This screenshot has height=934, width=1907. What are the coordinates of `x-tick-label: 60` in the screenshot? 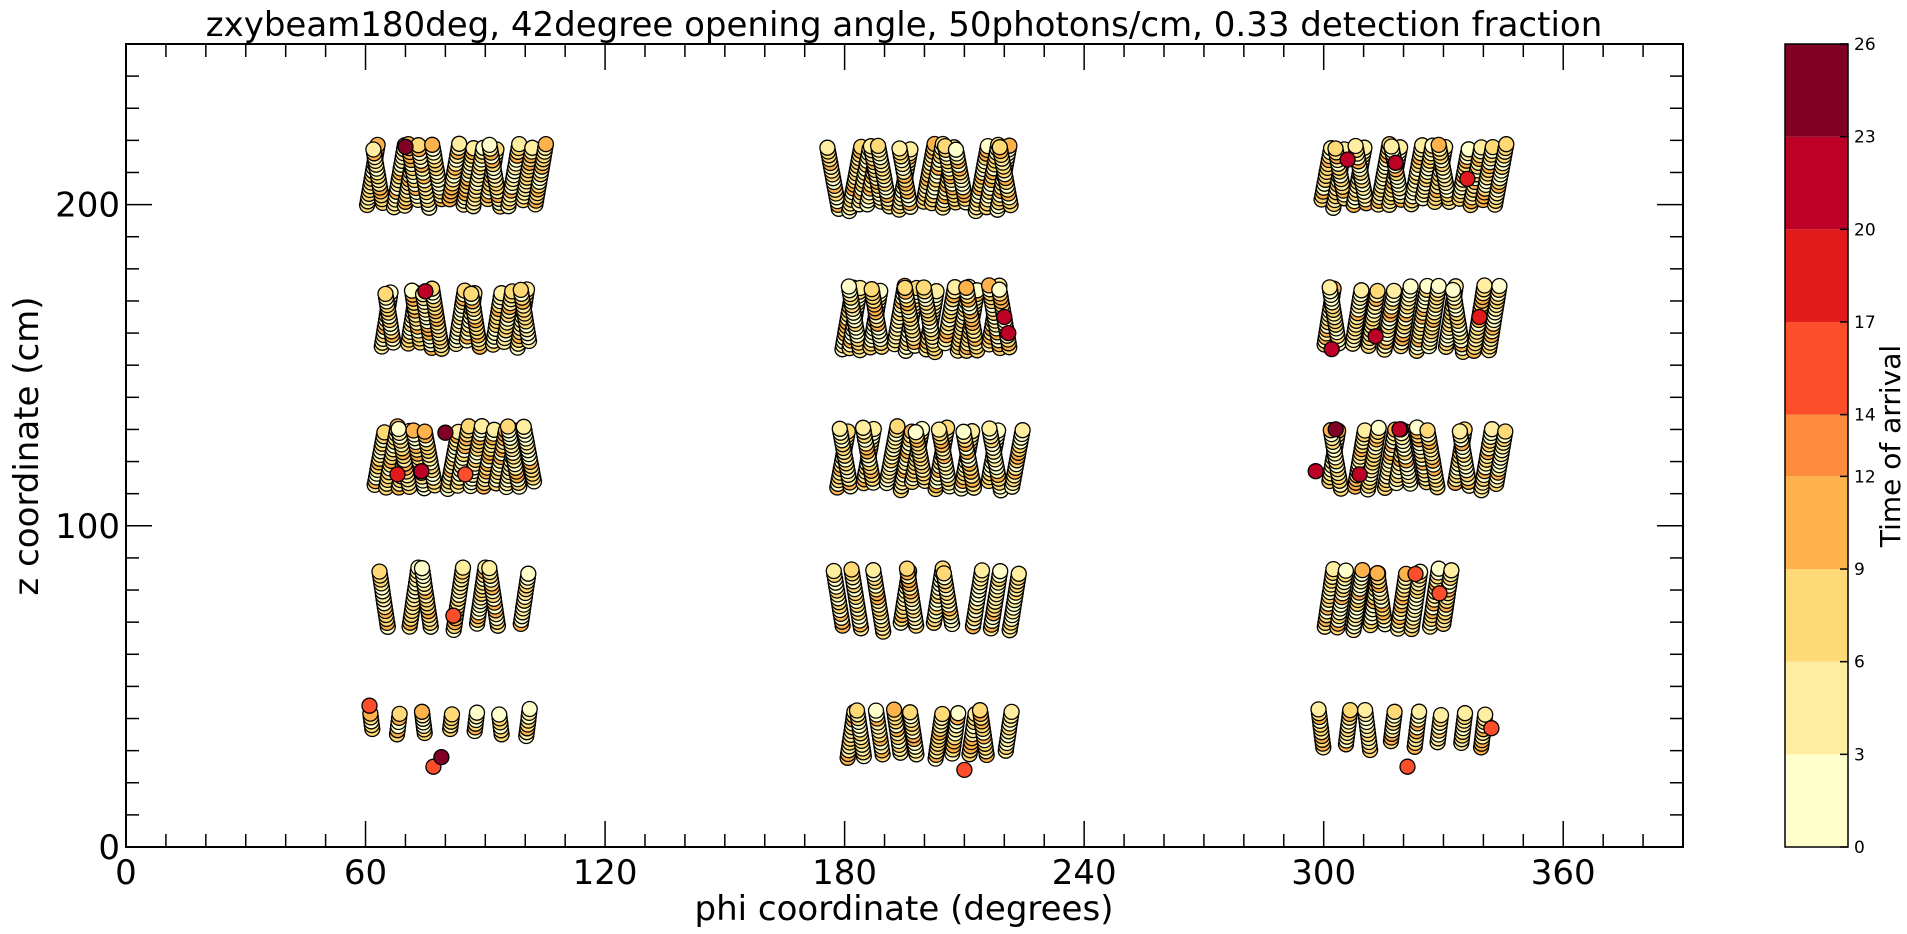 It's located at (365, 873).